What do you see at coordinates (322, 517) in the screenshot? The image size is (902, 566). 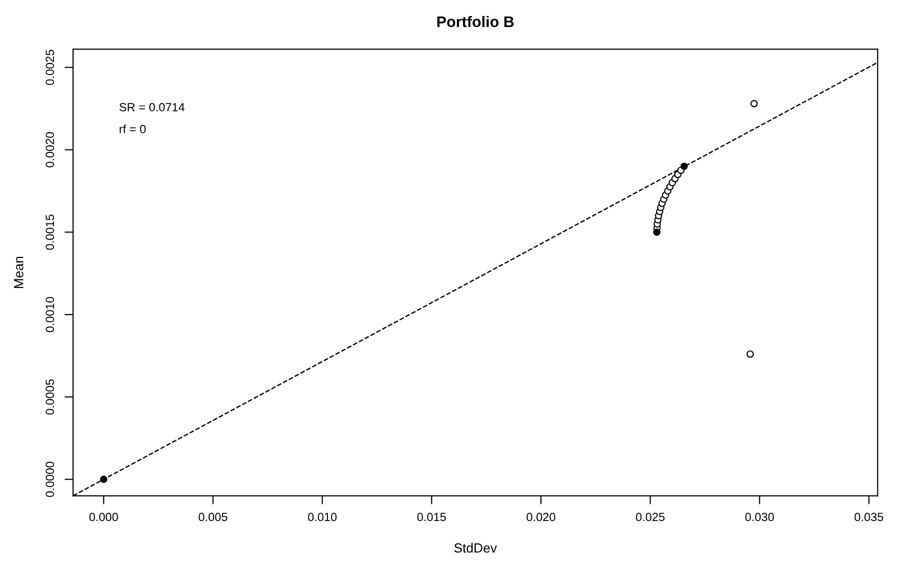 I see `x-tick-label: 0.010` at bounding box center [322, 517].